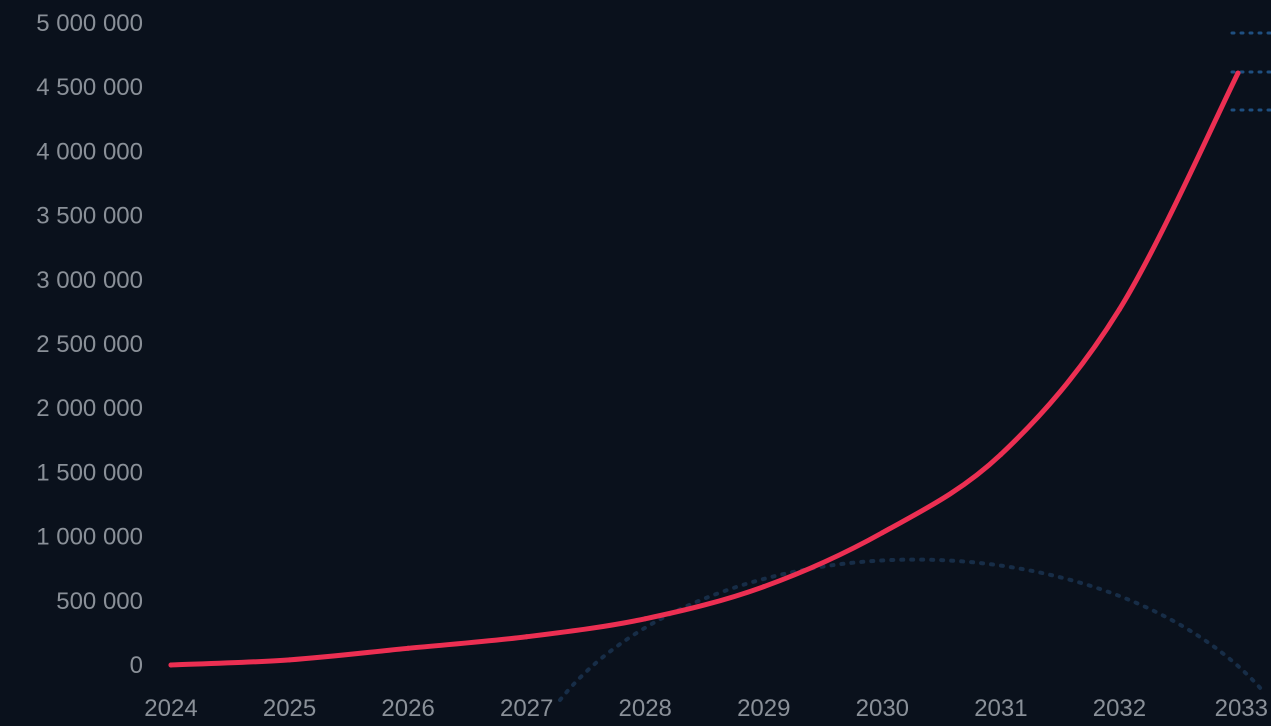  Describe the element at coordinates (89, 216) in the screenshot. I see `y-tick-label: 3 500 000` at that location.